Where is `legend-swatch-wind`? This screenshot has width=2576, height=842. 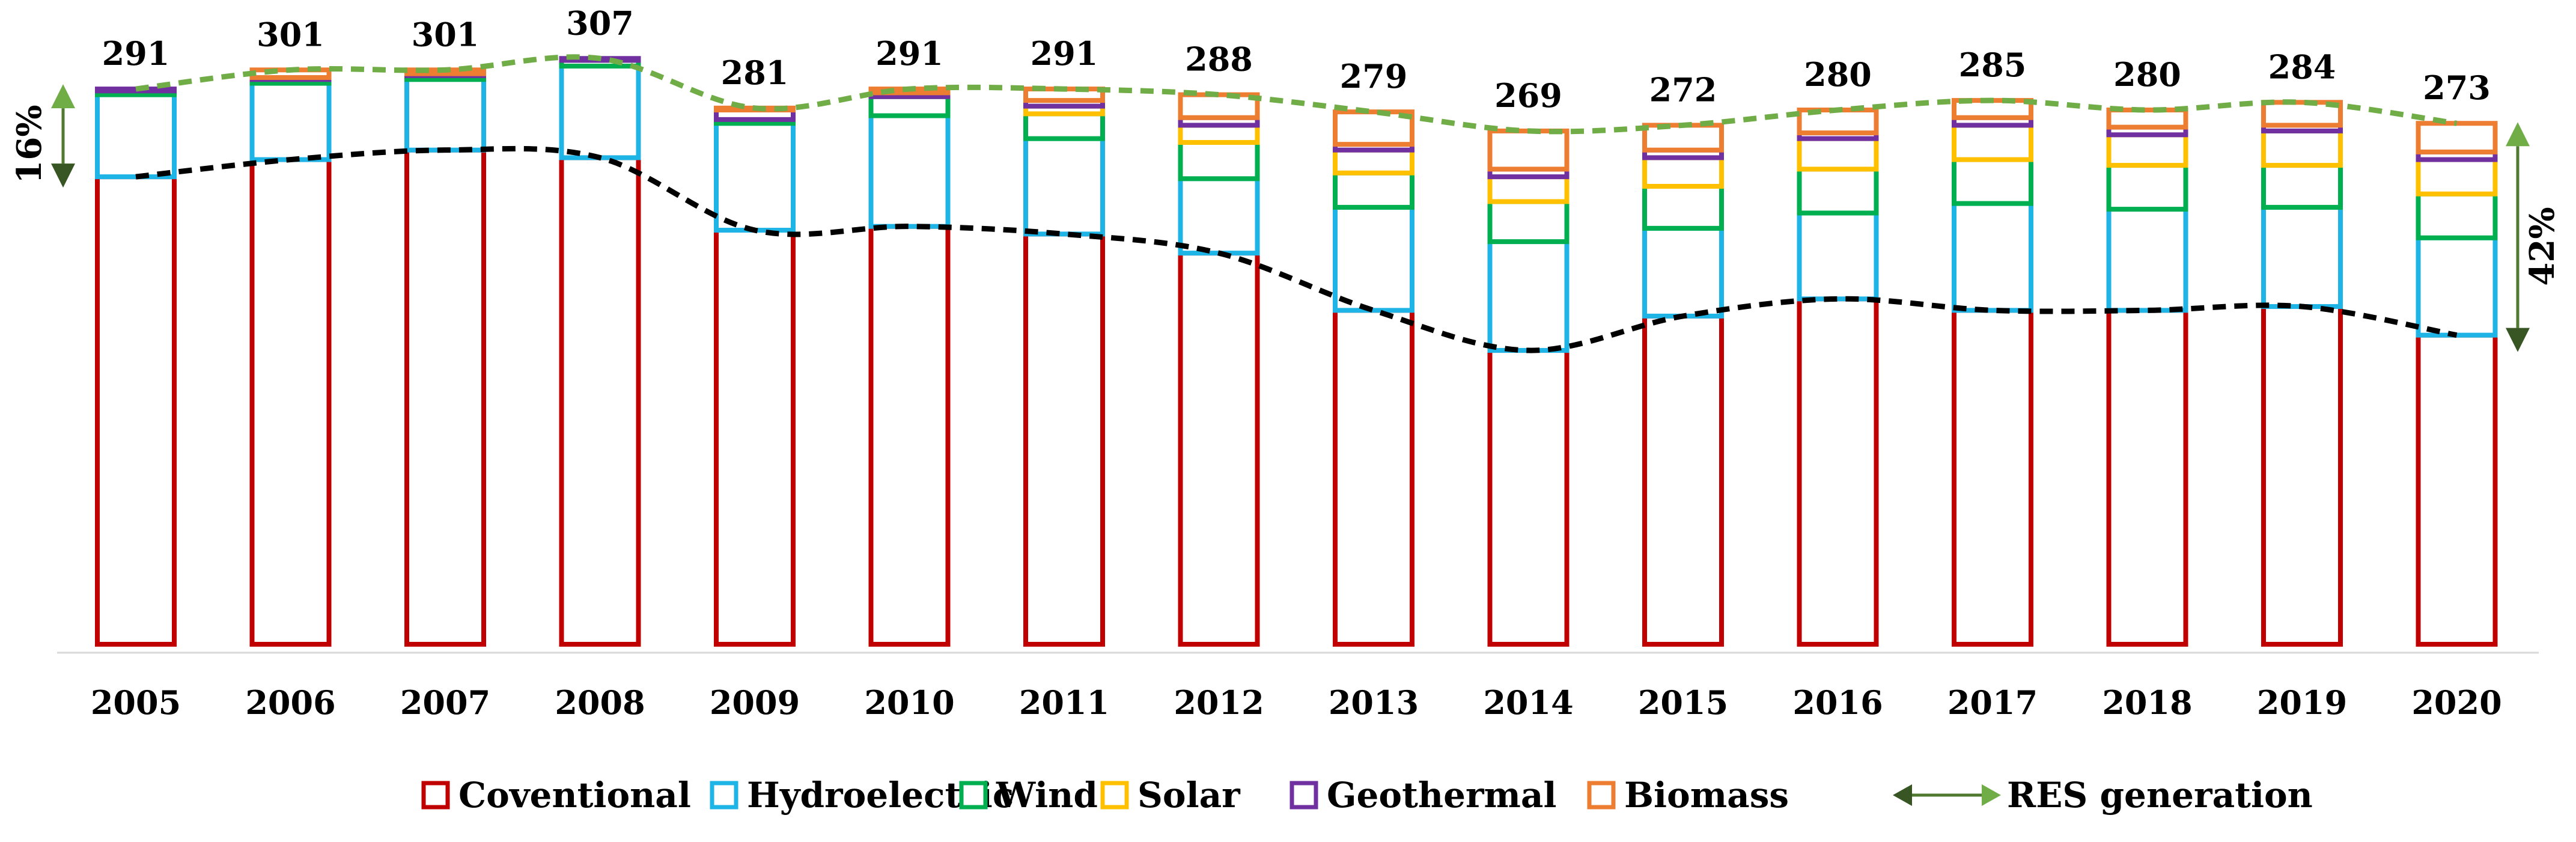 legend-swatch-wind is located at coordinates (973, 795).